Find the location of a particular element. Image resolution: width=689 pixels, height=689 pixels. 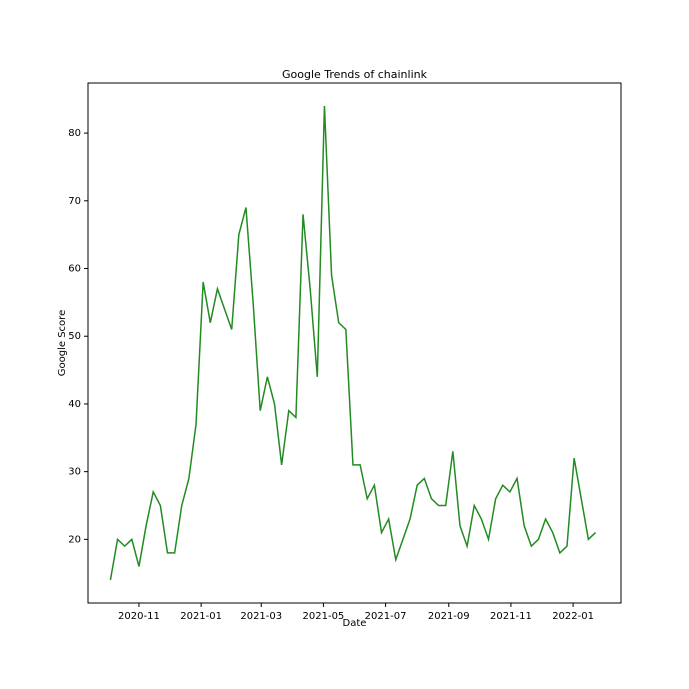

x-tick-label: 2021-07 is located at coordinates (386, 616).